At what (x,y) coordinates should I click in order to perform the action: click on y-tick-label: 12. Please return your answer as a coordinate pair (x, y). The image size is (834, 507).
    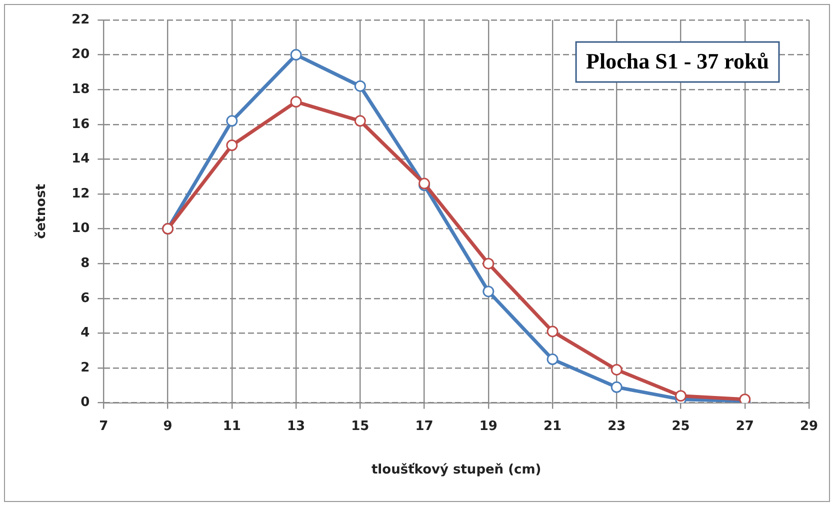
    Looking at the image, I should click on (81, 194).